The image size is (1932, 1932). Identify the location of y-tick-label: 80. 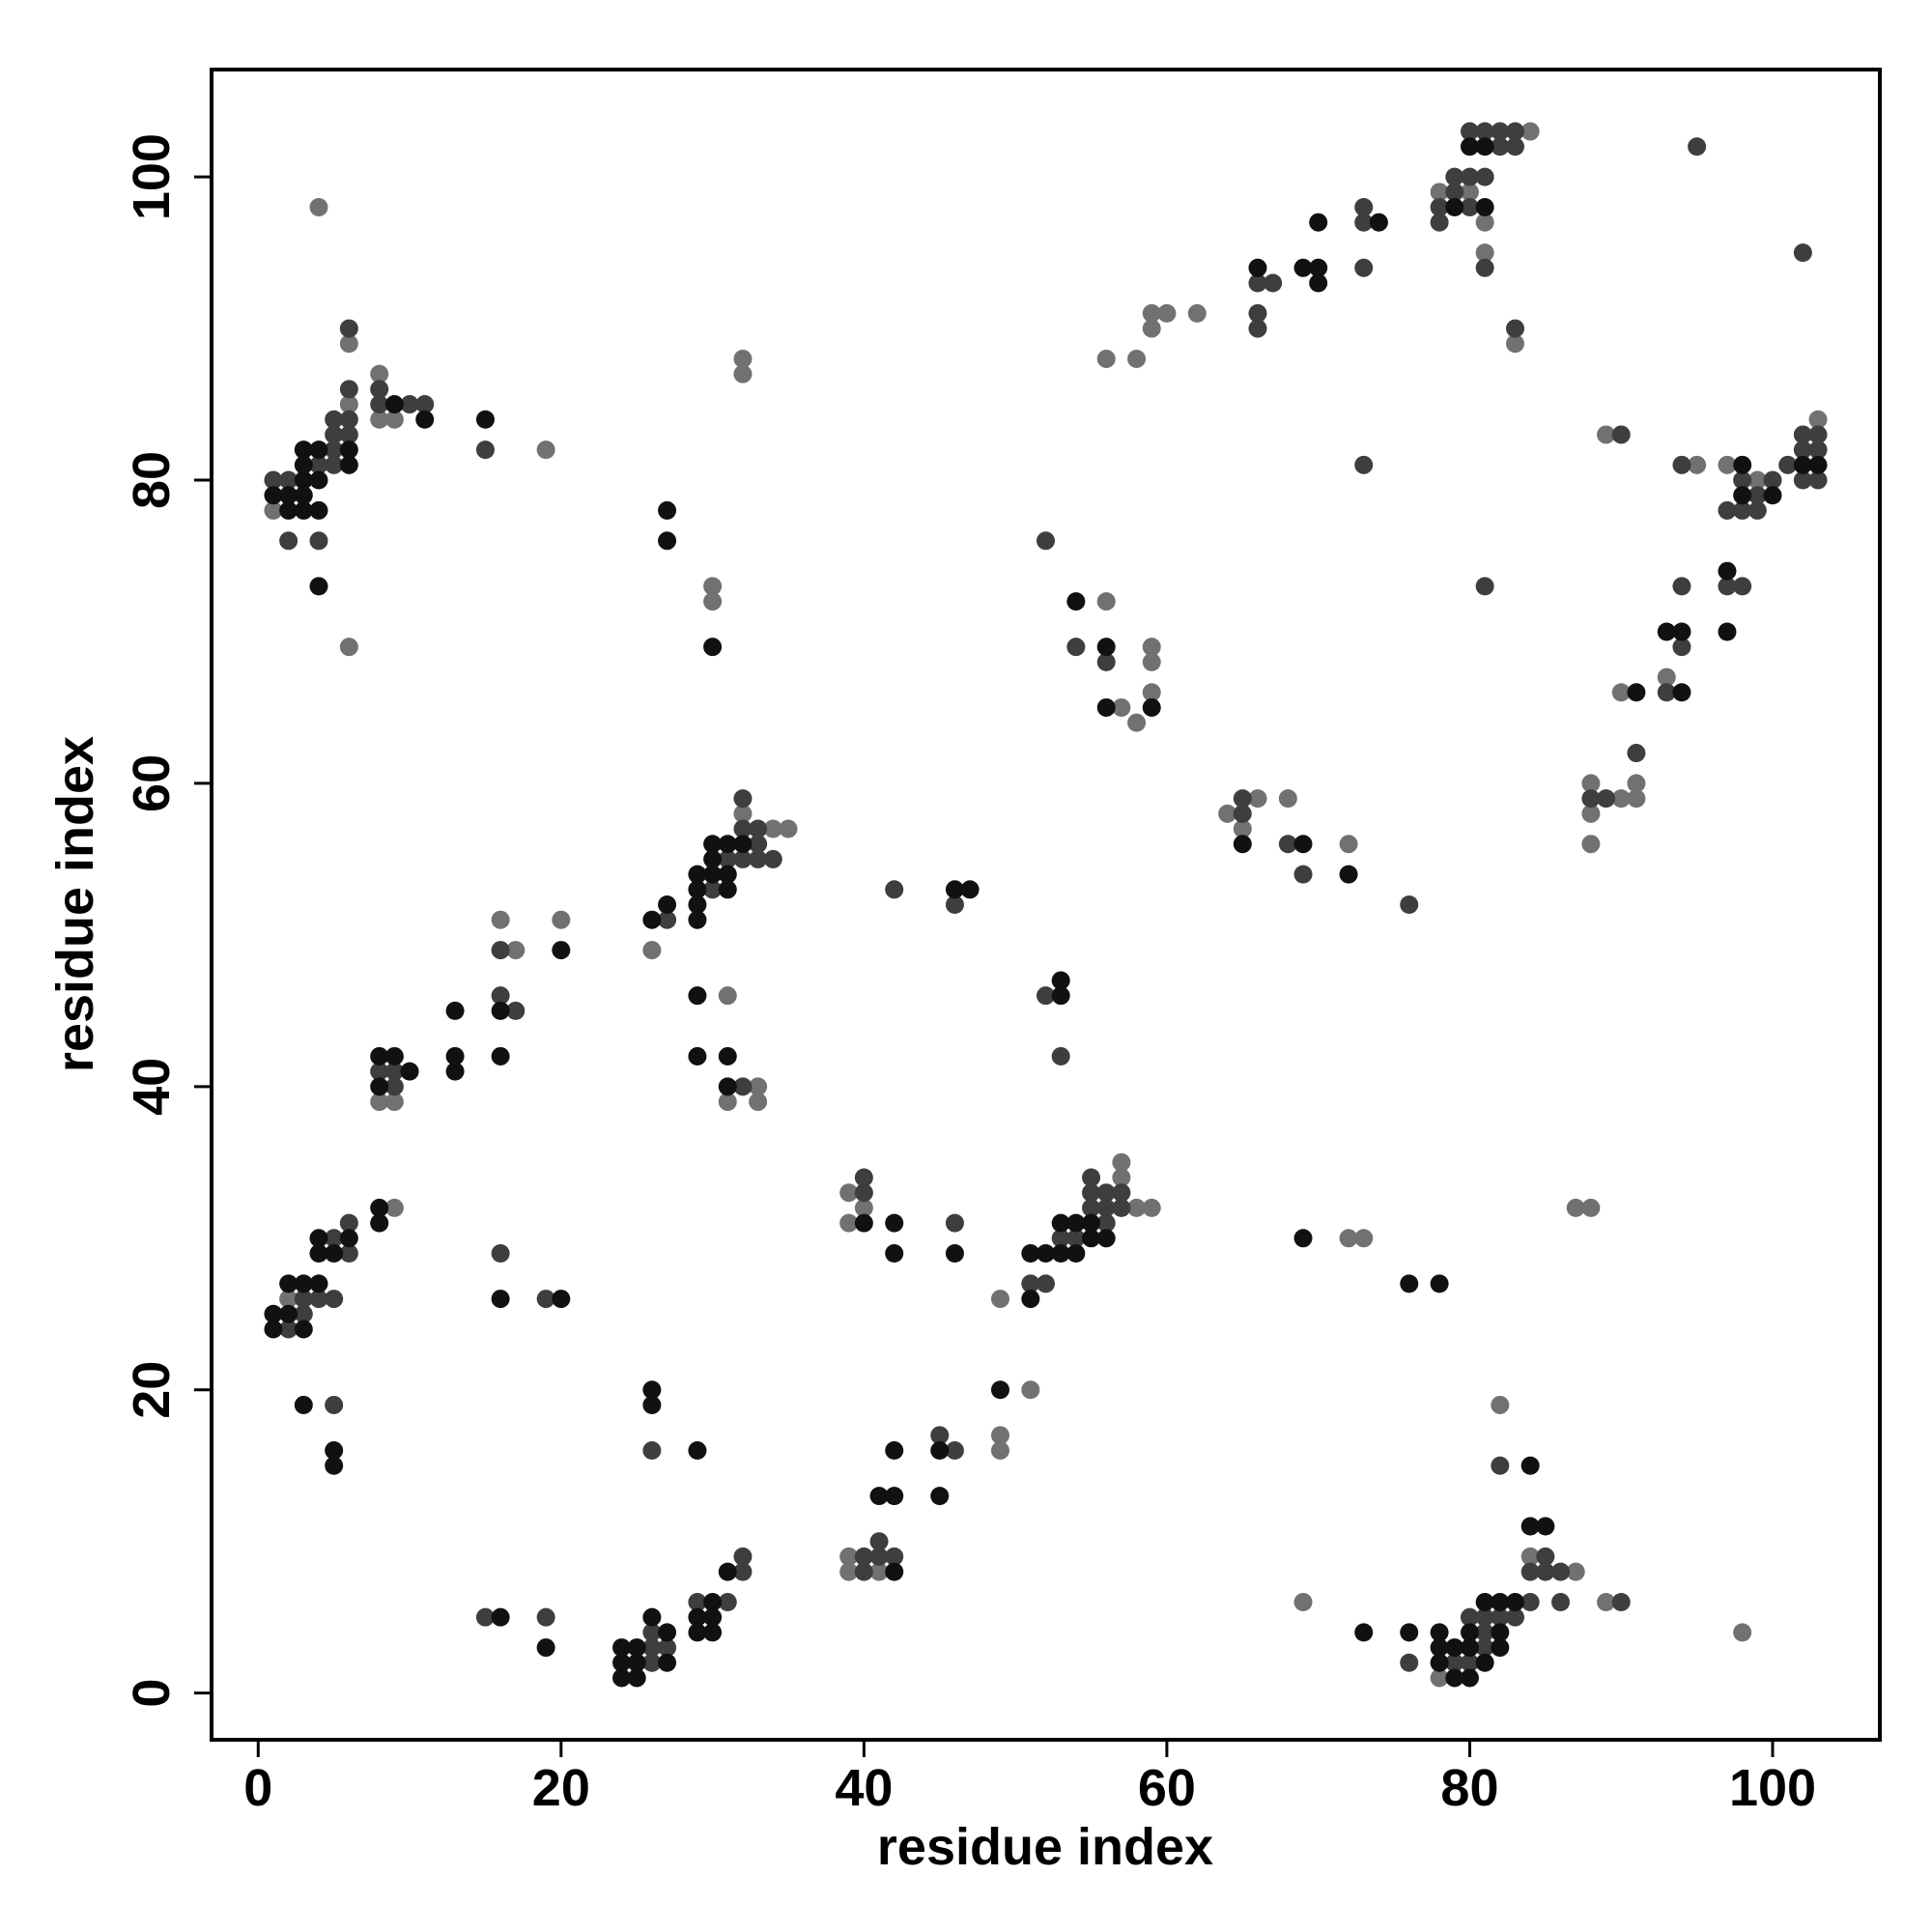
(152, 480).